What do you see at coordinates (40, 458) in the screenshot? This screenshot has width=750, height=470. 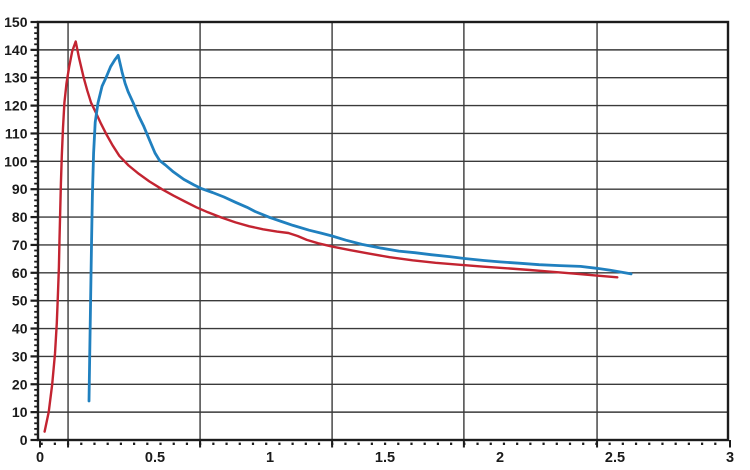 I see `x-tick-label: 0` at bounding box center [40, 458].